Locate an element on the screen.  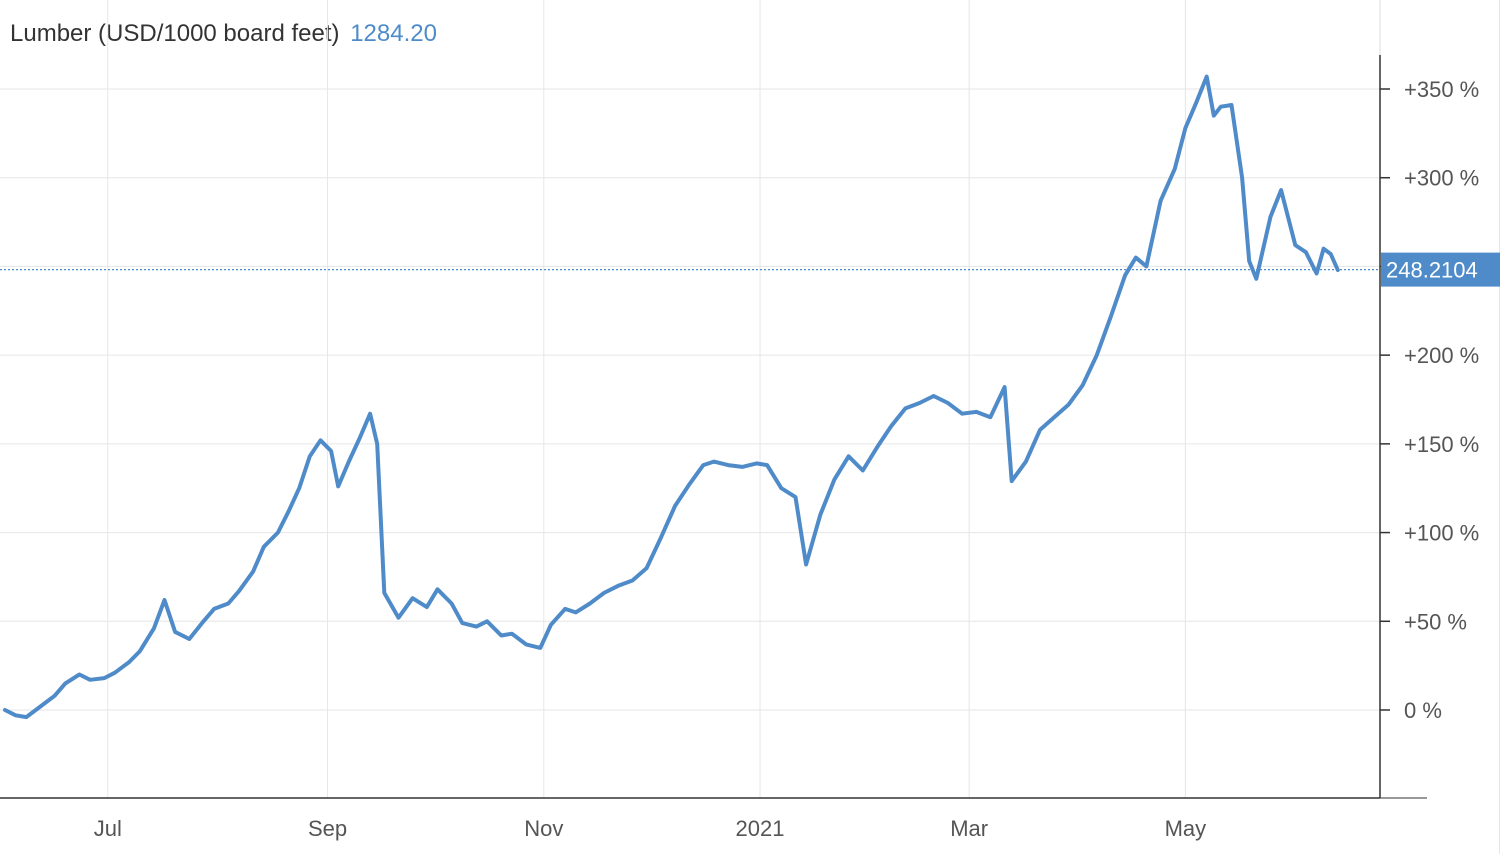
y-tick-label: +150 % is located at coordinates (1441, 444).